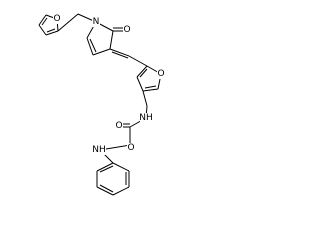  What do you see at coordinates (96, 22) in the screenshot?
I see `atom-label: N` at bounding box center [96, 22].